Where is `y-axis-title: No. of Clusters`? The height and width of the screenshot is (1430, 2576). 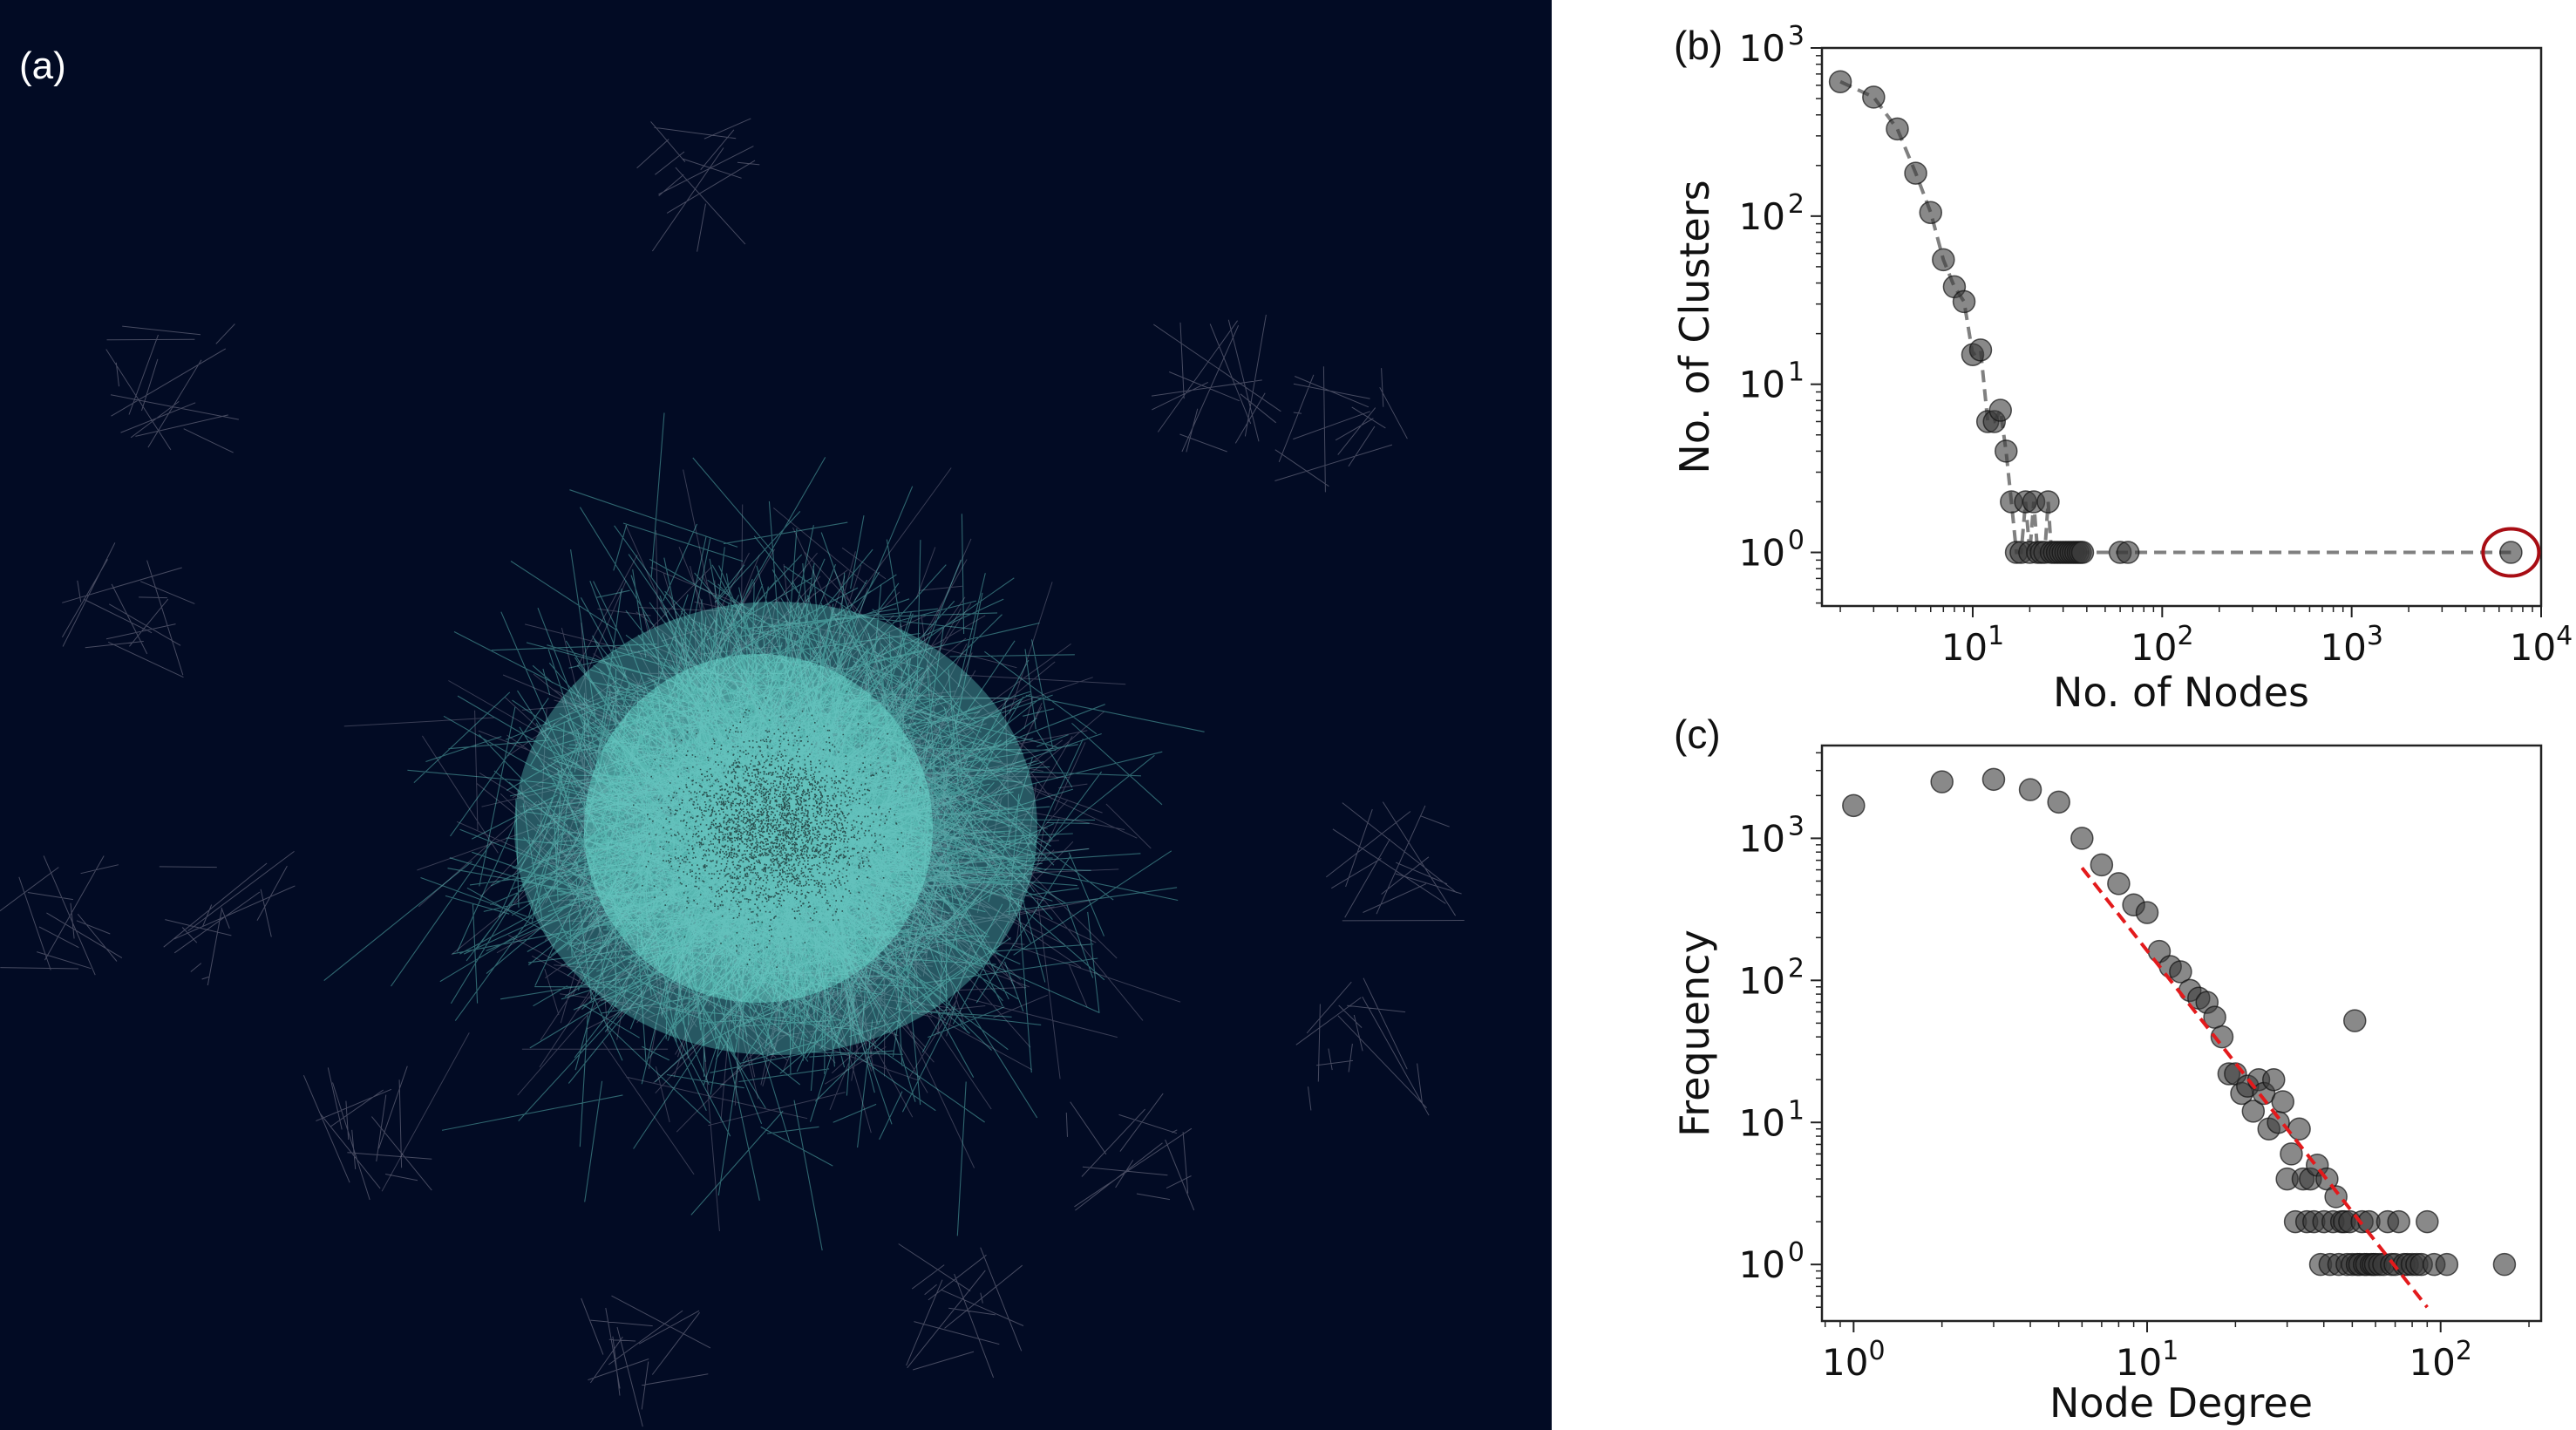
y-axis-title: No. of Clusters is located at coordinates (1694, 327).